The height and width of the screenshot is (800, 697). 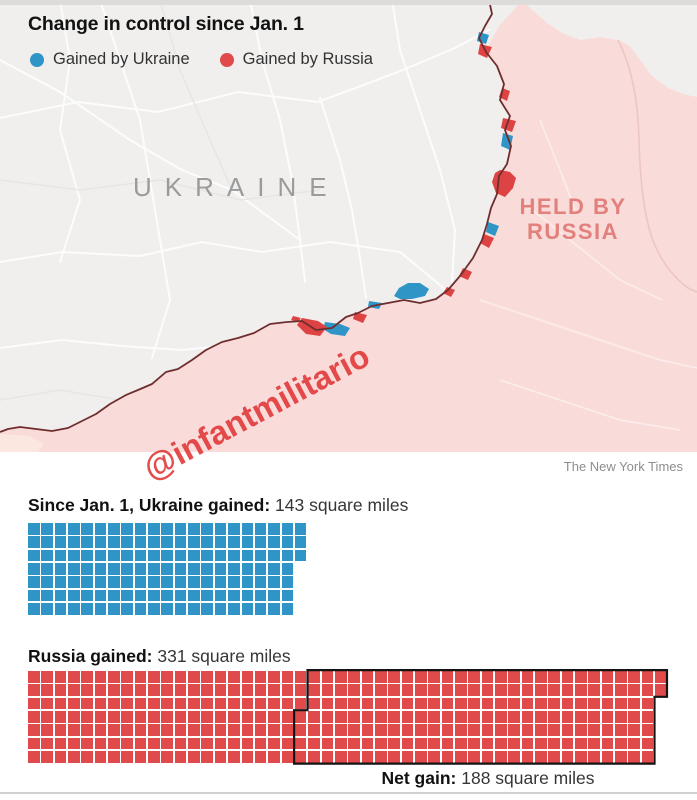 I want to click on russia-gained-label: Russia gained: 331 square miles, so click(x=159, y=656).